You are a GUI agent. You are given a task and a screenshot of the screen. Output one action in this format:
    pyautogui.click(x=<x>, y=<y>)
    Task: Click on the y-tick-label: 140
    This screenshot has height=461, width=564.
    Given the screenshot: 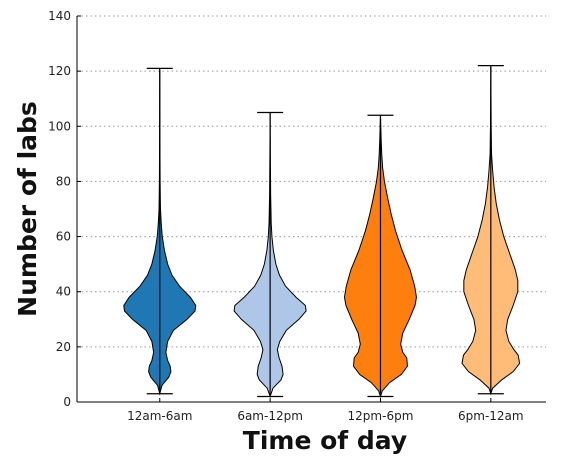 What is the action you would take?
    pyautogui.click(x=59, y=16)
    